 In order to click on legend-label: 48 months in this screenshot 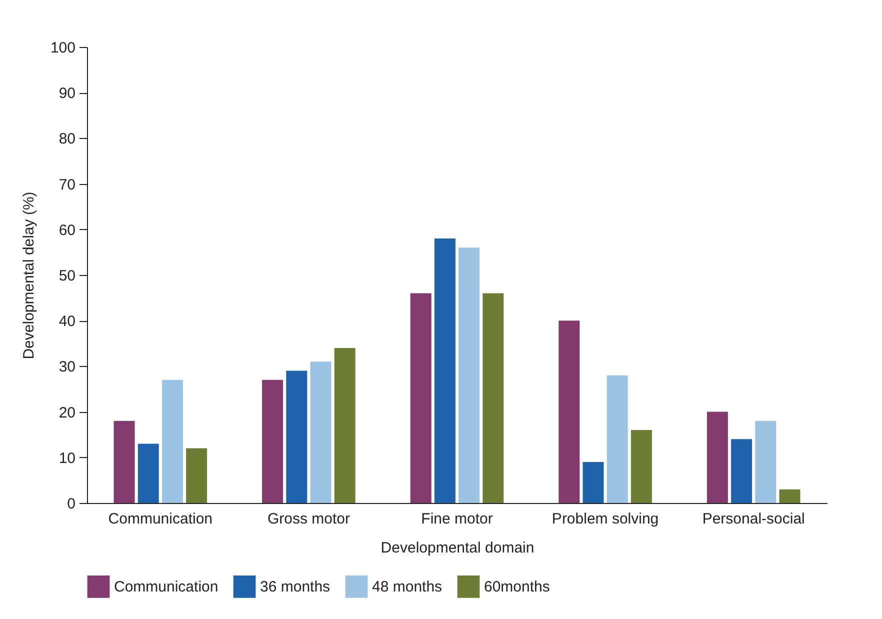, I will do `click(407, 587)`.